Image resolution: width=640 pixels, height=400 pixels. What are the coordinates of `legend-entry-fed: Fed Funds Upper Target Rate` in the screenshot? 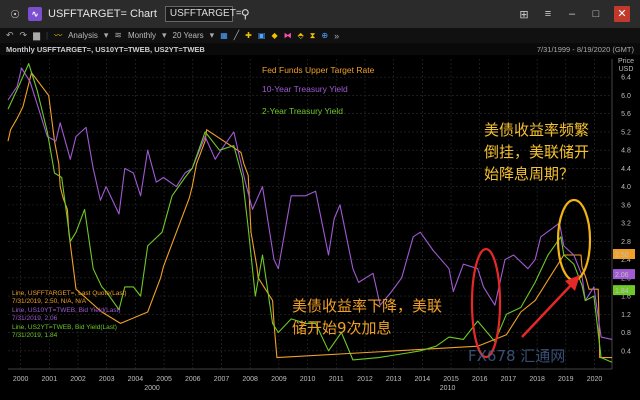 It's located at (318, 70).